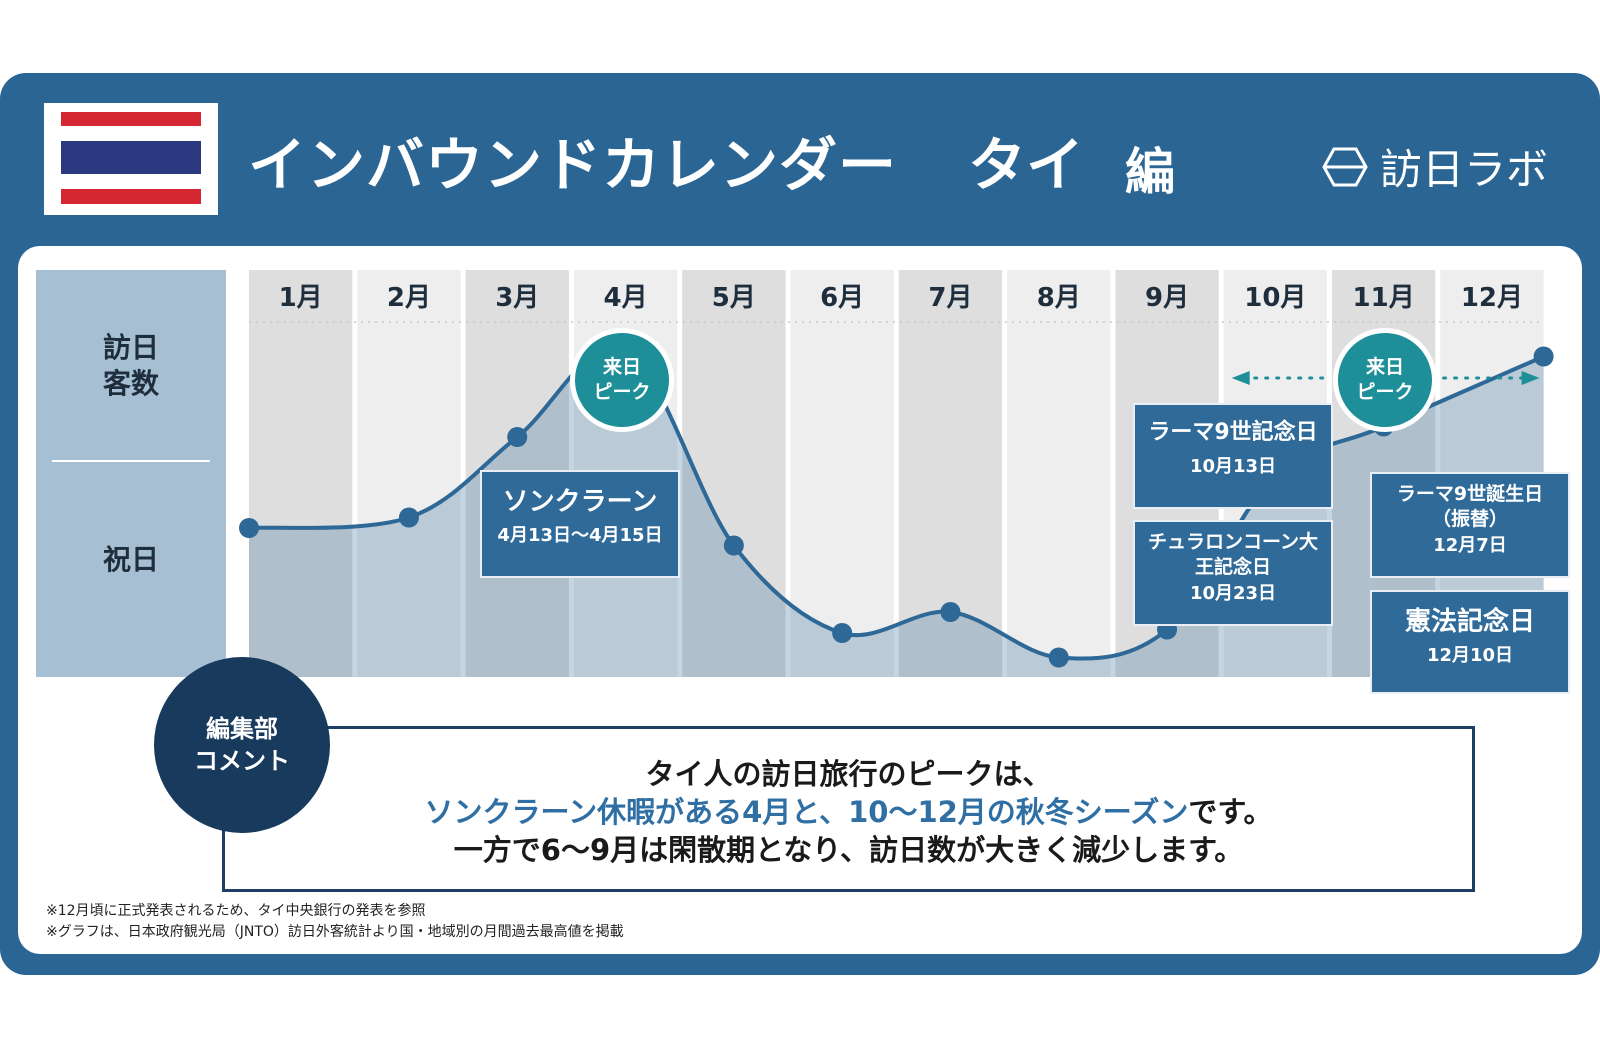  What do you see at coordinates (242, 729) in the screenshot?
I see `badge-line1: 編集部` at bounding box center [242, 729].